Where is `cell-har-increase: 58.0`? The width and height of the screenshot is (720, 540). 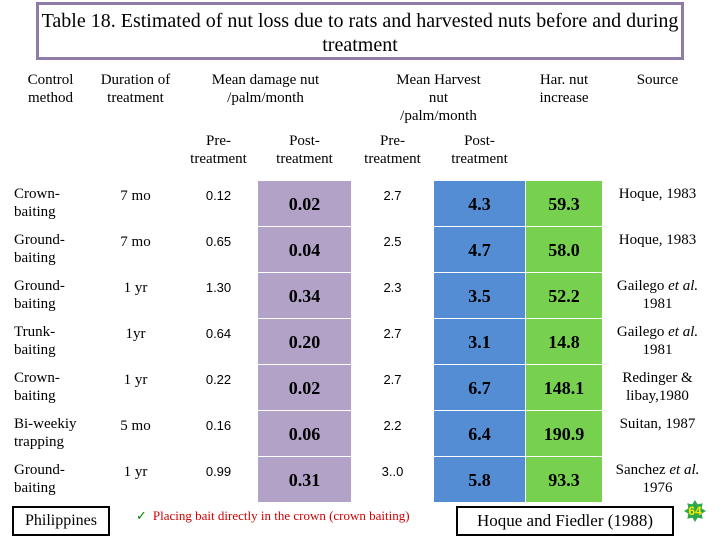
cell-har-increase: 58.0 is located at coordinates (564, 249).